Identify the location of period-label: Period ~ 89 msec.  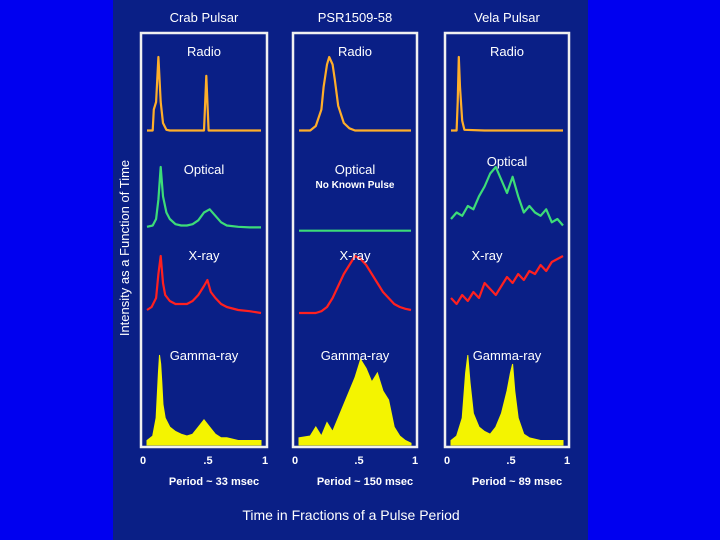
(517, 482).